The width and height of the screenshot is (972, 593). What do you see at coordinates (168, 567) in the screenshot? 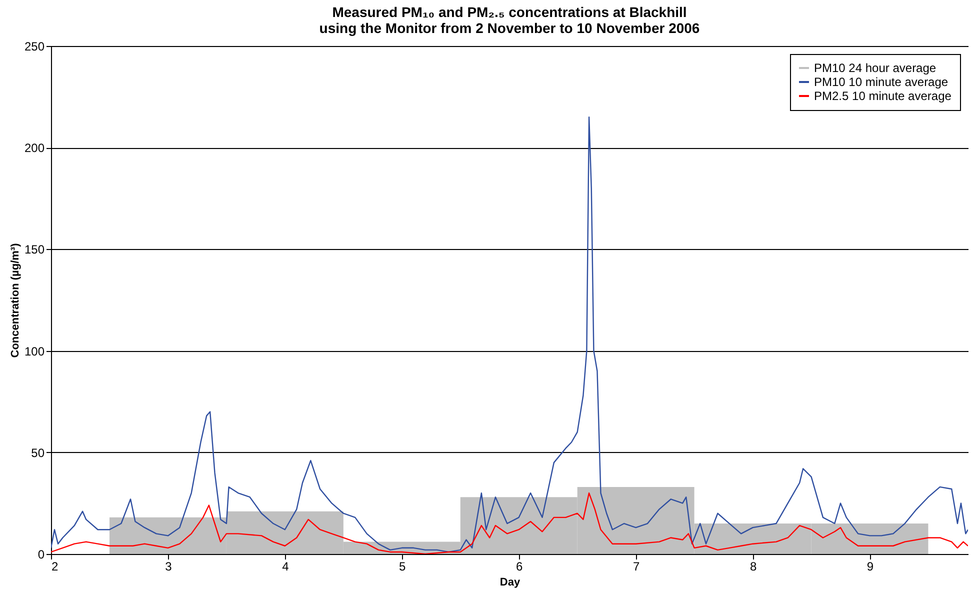
I see `x-tick-label: 3` at bounding box center [168, 567].